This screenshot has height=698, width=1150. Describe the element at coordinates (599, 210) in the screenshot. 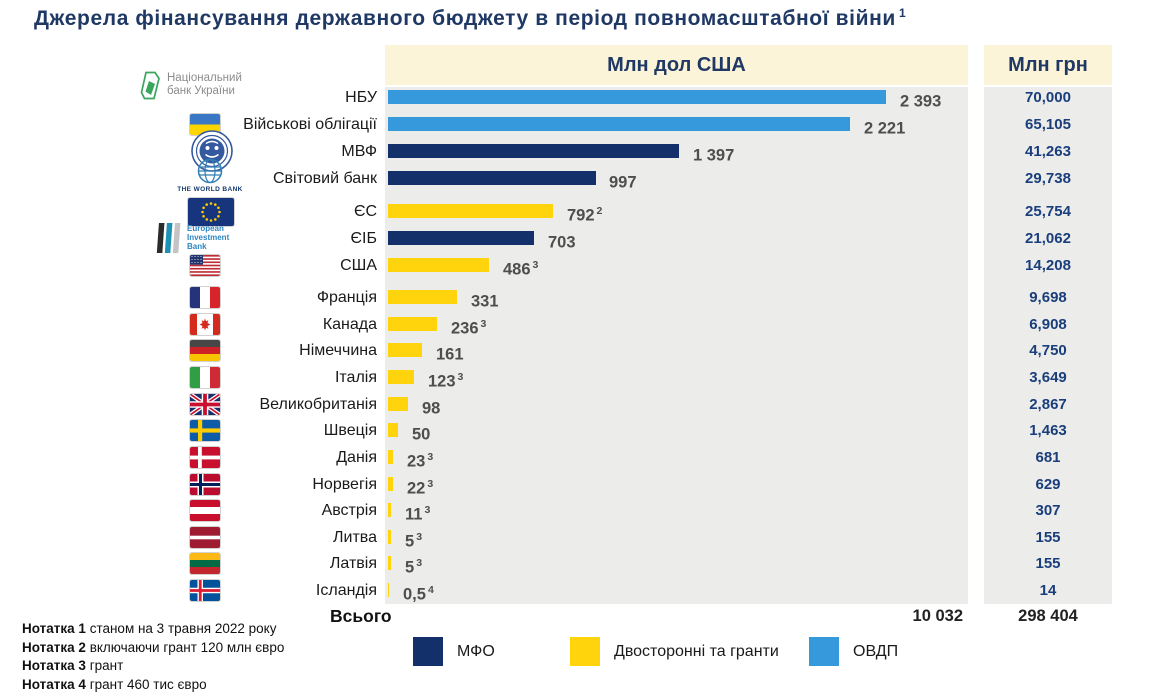

I see `footnote-marker: 2` at that location.